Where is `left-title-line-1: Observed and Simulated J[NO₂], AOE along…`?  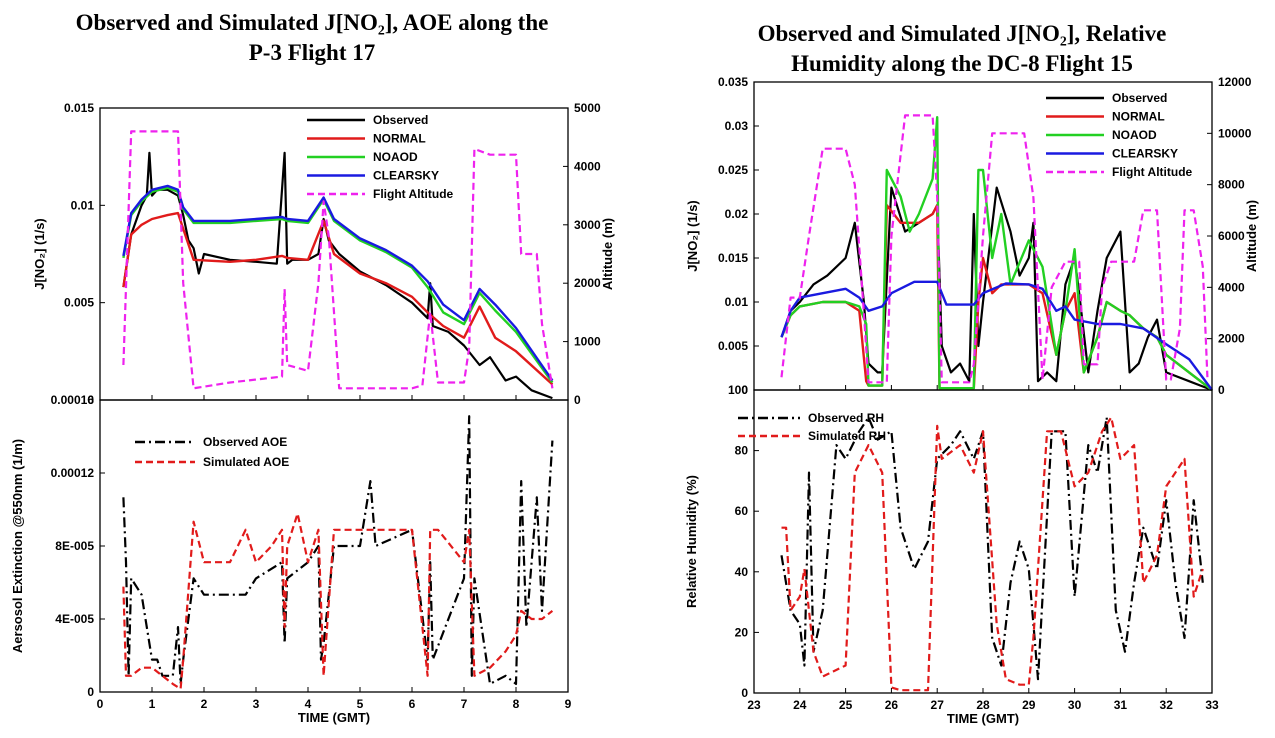 left-title-line-1: Observed and Simulated J[NO₂], AOE along… is located at coordinates (312, 22).